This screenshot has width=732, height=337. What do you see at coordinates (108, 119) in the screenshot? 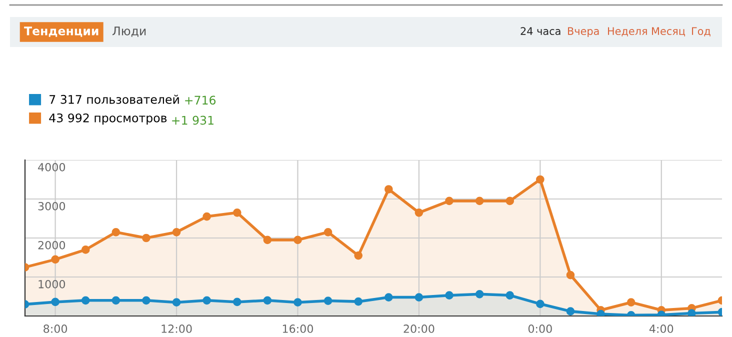
I see `legend-label: 43 992 просмотров` at bounding box center [108, 119].